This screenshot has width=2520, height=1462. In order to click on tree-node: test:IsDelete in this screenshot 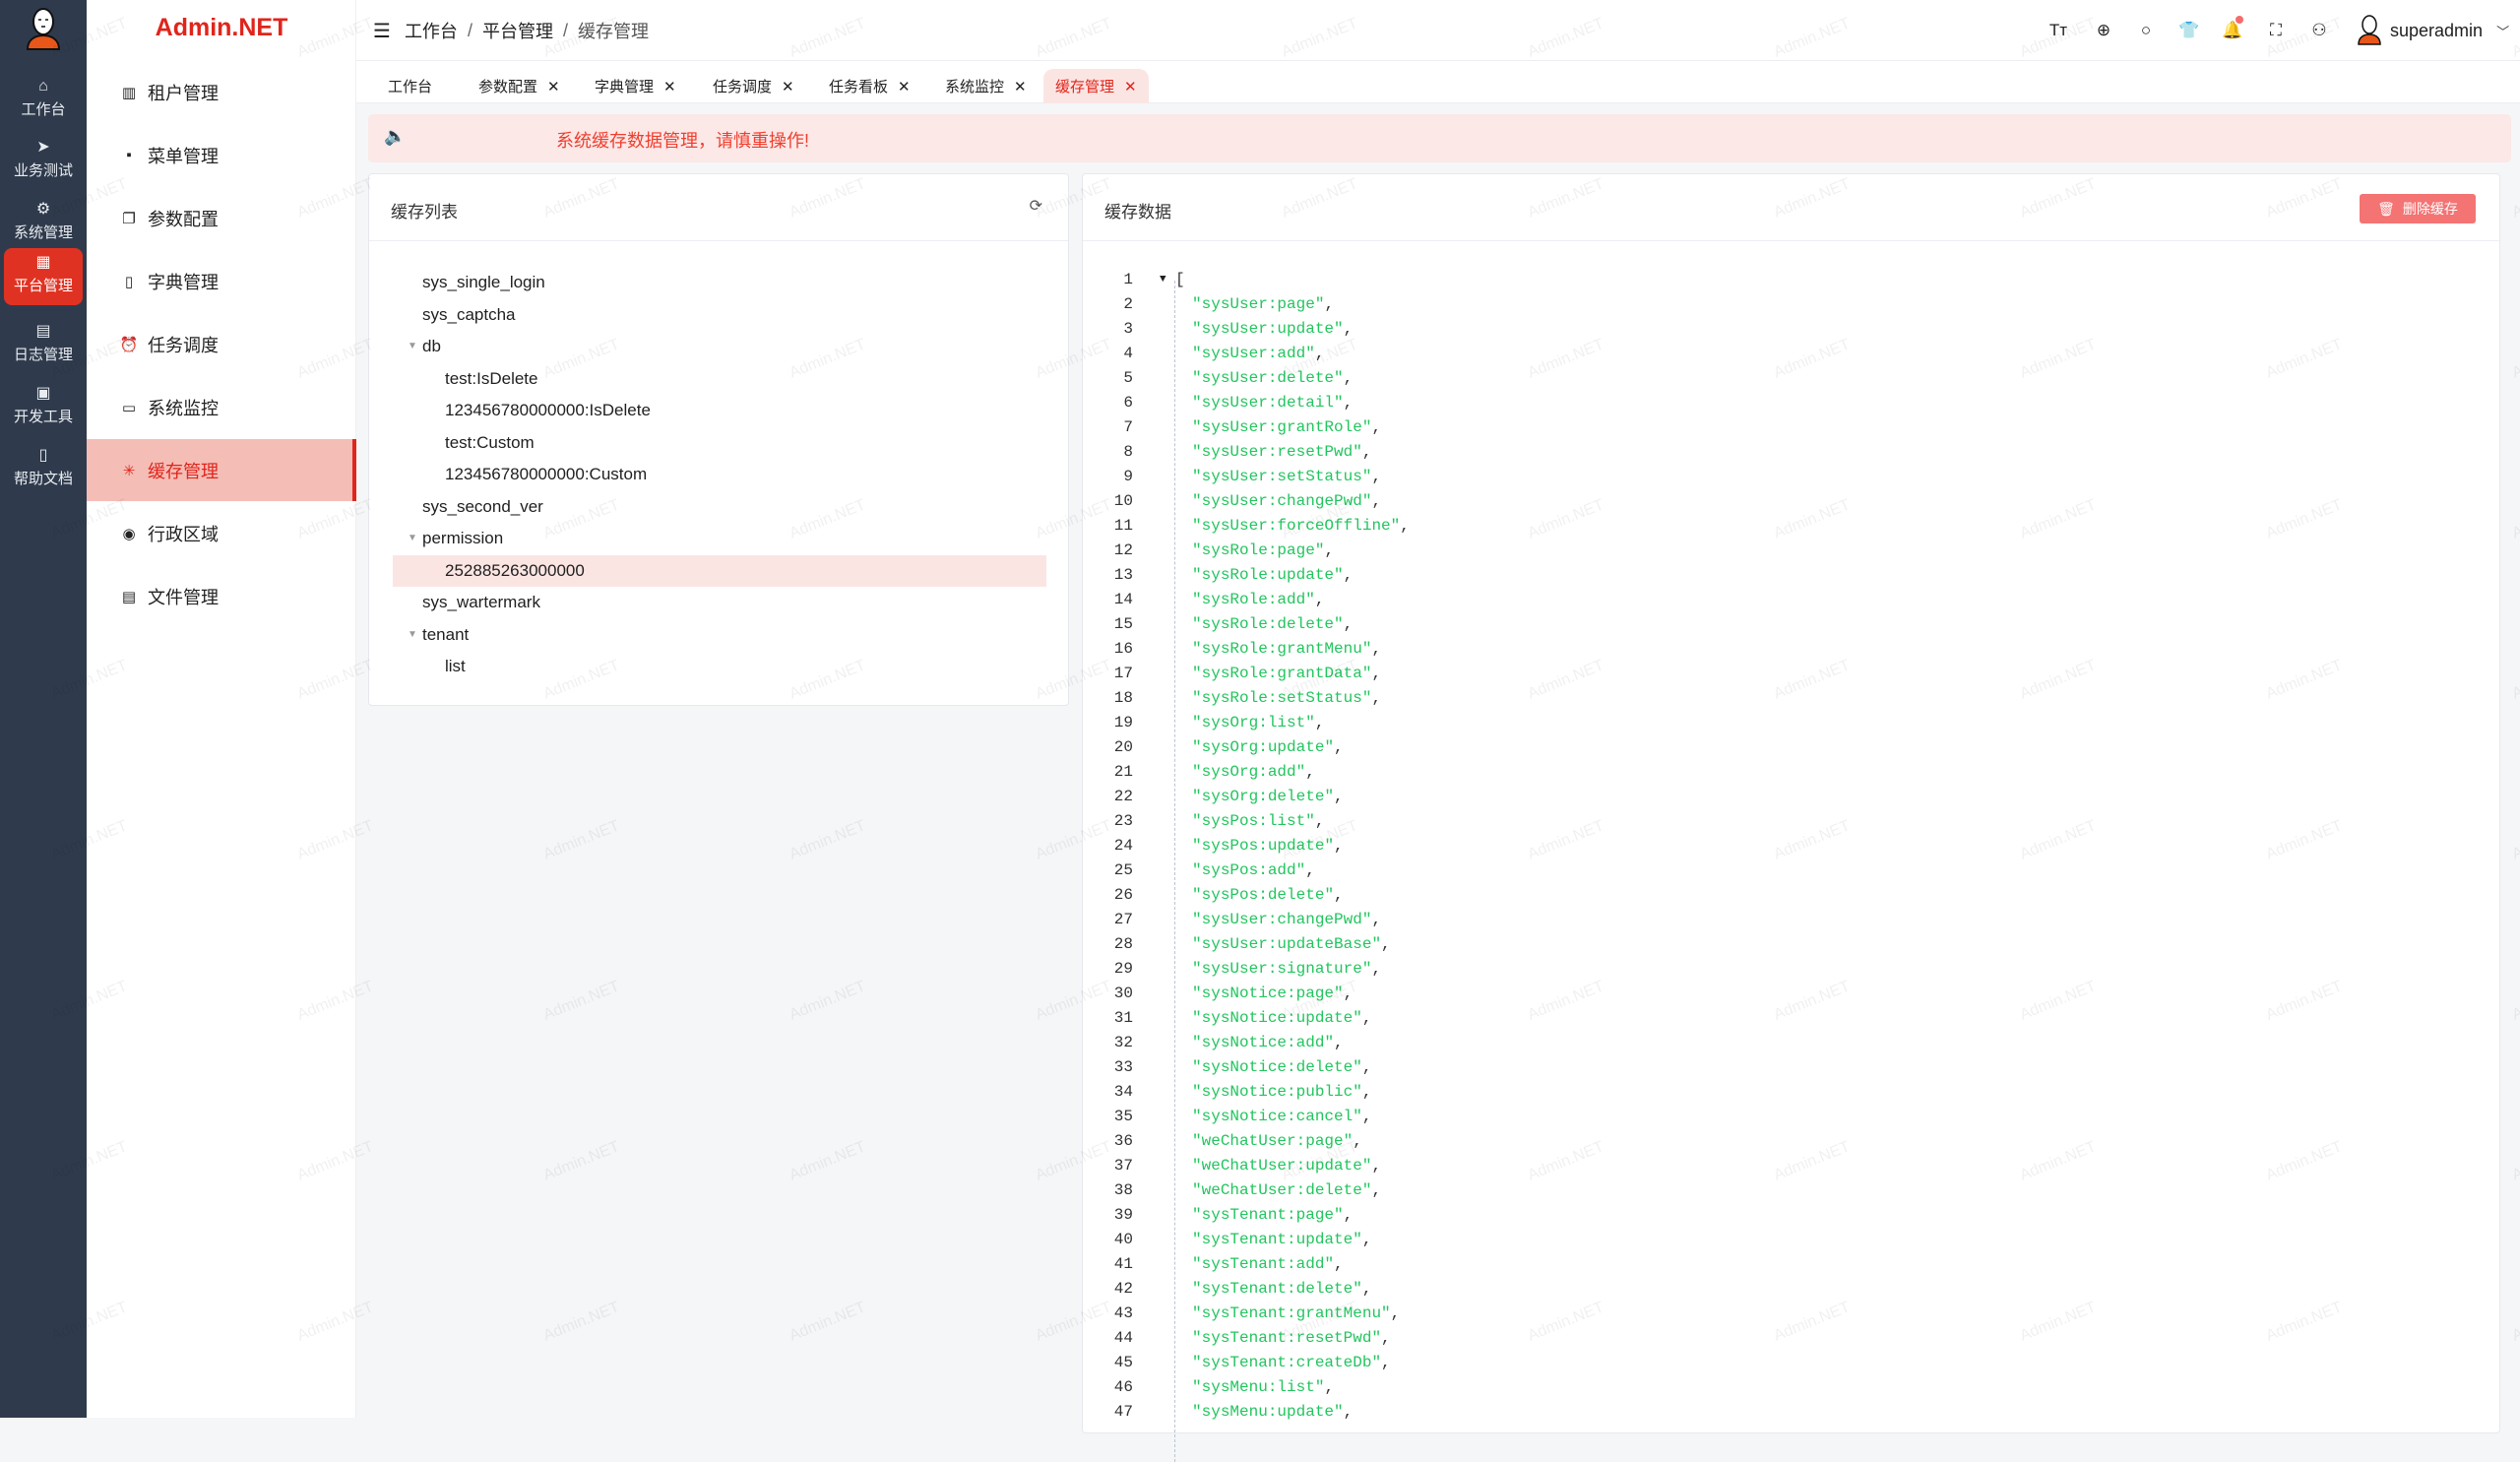, I will do `click(719, 379)`.